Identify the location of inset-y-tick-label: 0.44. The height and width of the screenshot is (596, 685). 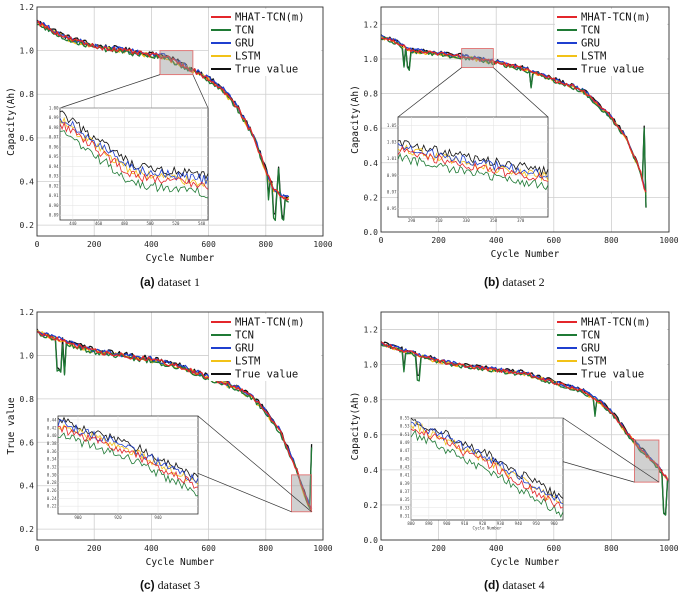
(52, 419).